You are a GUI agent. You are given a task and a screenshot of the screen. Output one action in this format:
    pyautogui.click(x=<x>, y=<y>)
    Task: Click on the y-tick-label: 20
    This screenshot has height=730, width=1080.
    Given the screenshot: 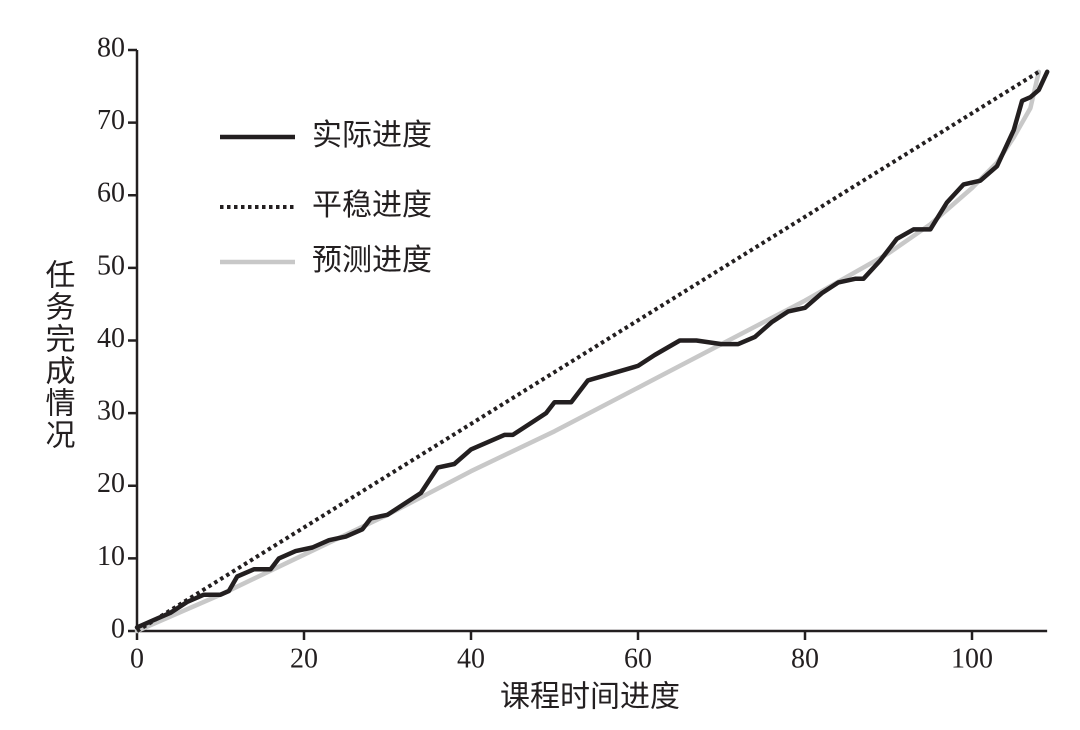 What is the action you would take?
    pyautogui.click(x=111, y=483)
    